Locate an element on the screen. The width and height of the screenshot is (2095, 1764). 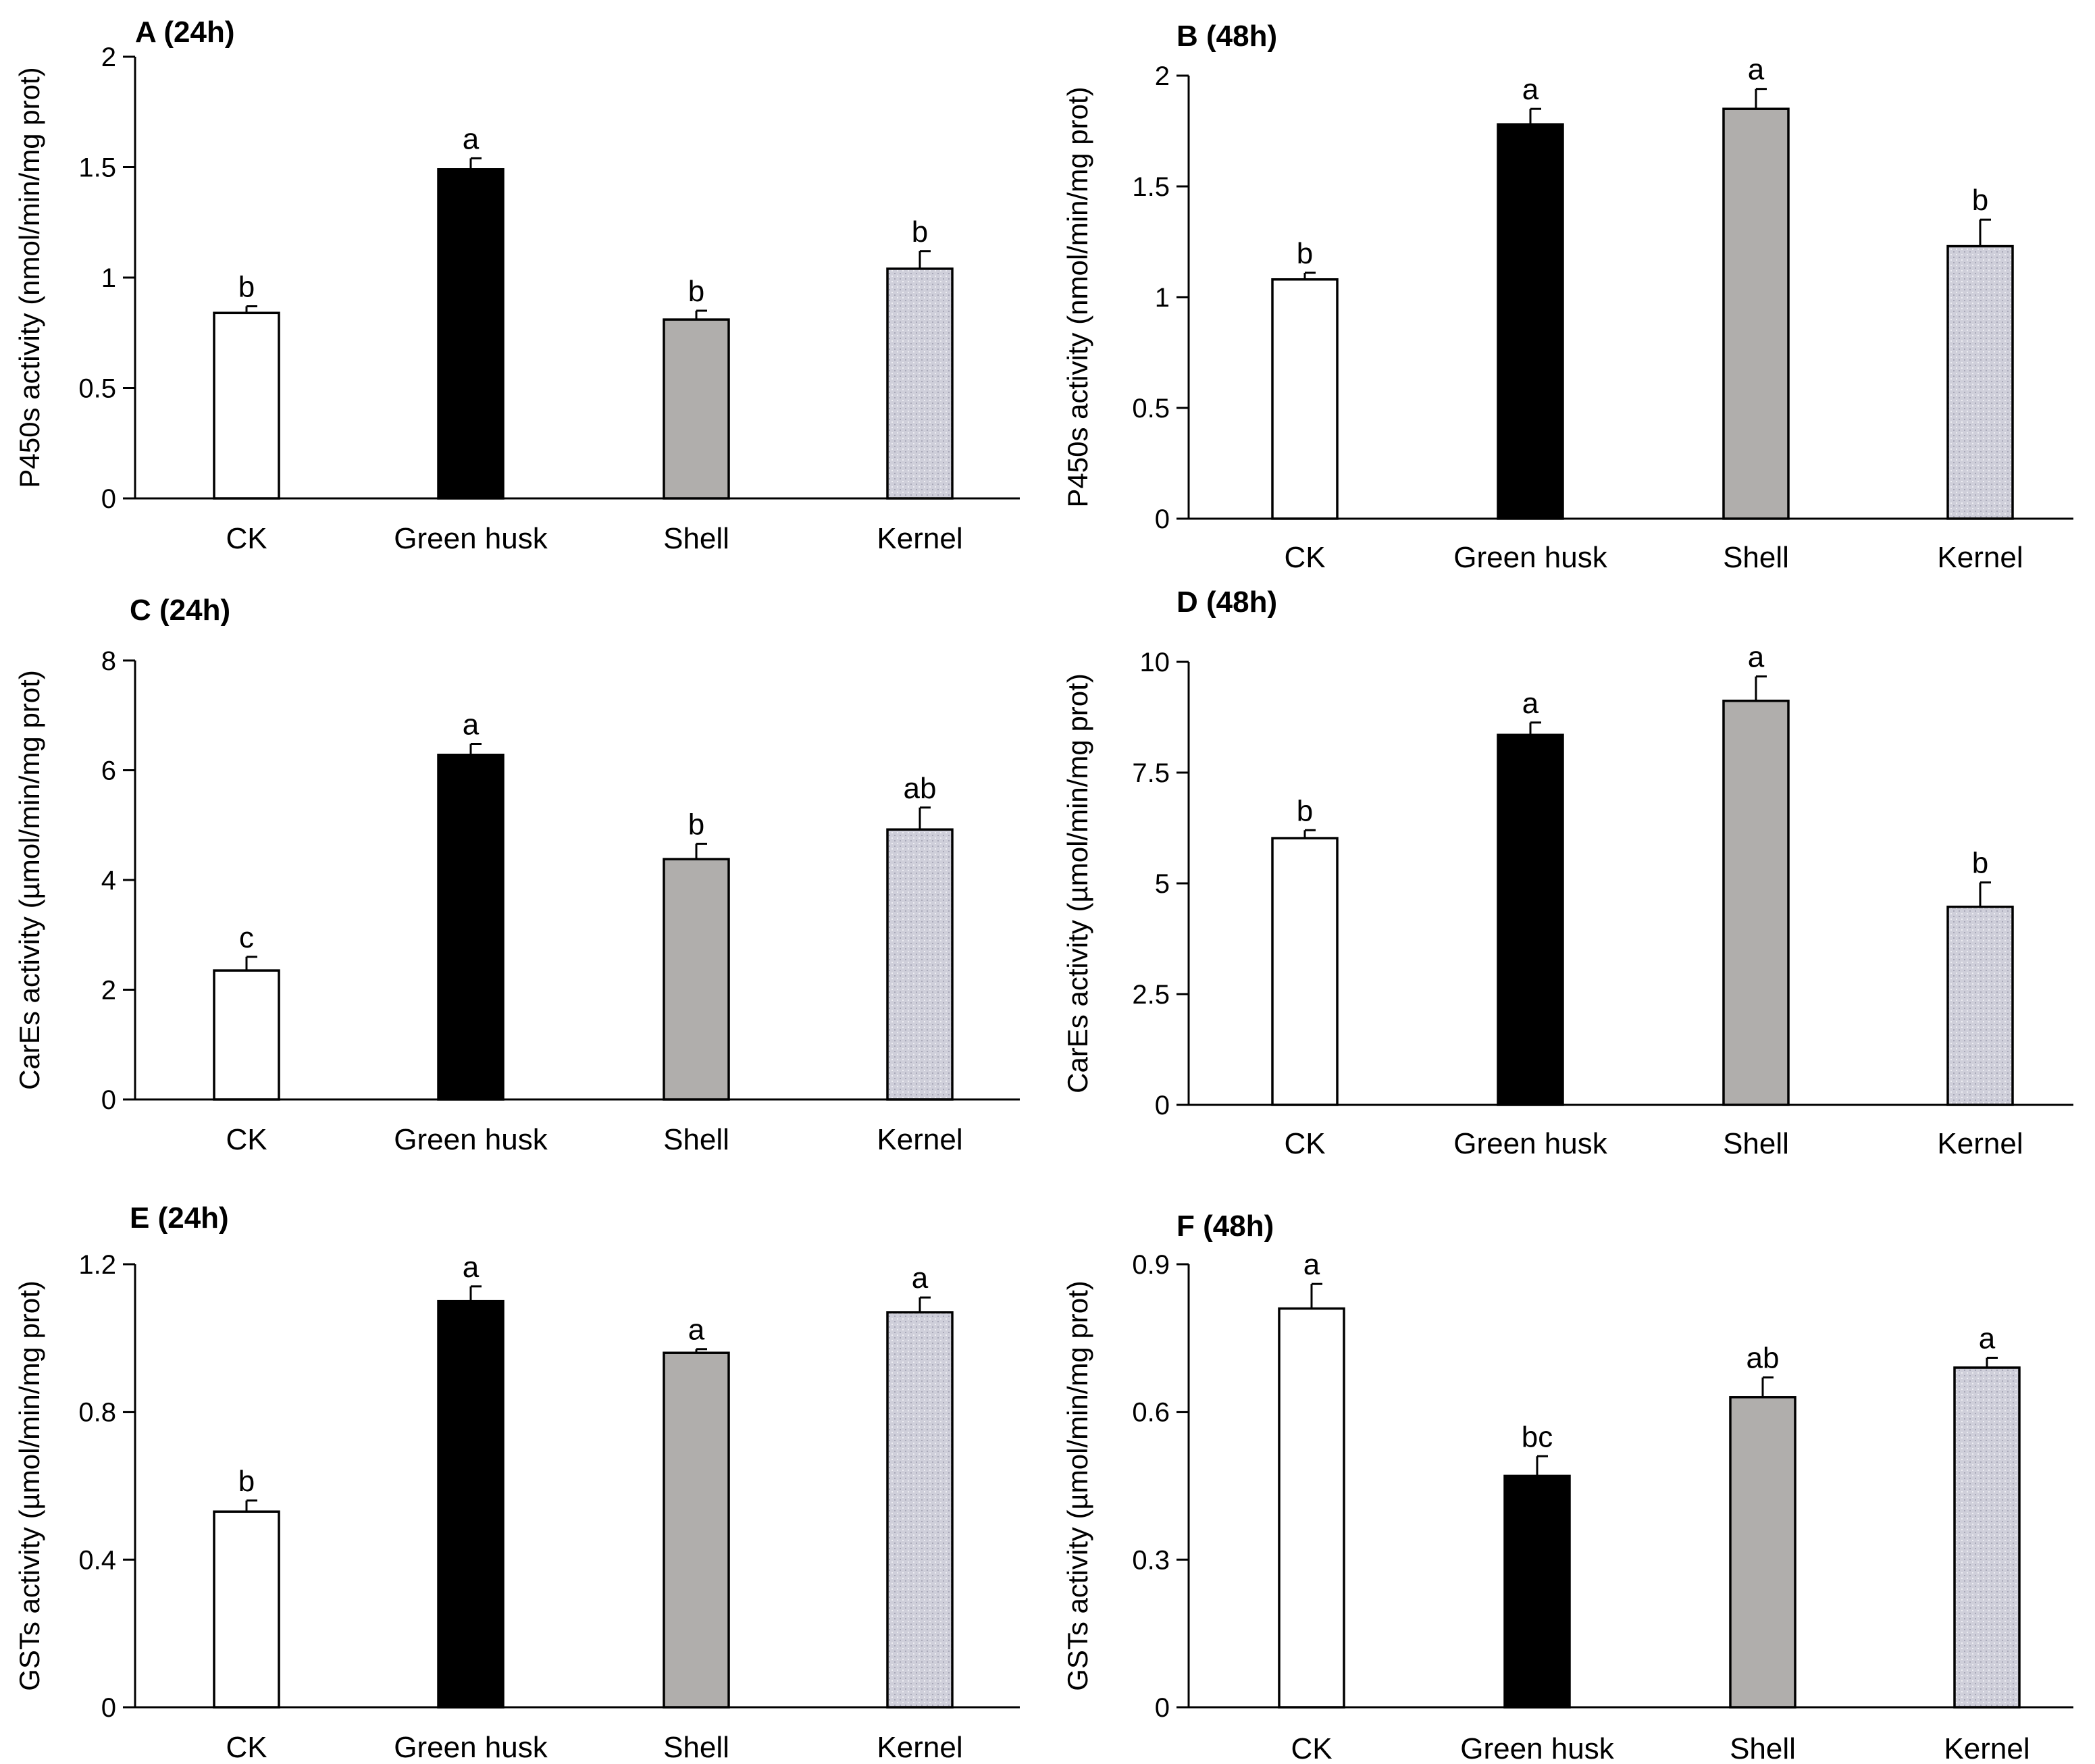
panel-title: C (24h) is located at coordinates (180, 610).